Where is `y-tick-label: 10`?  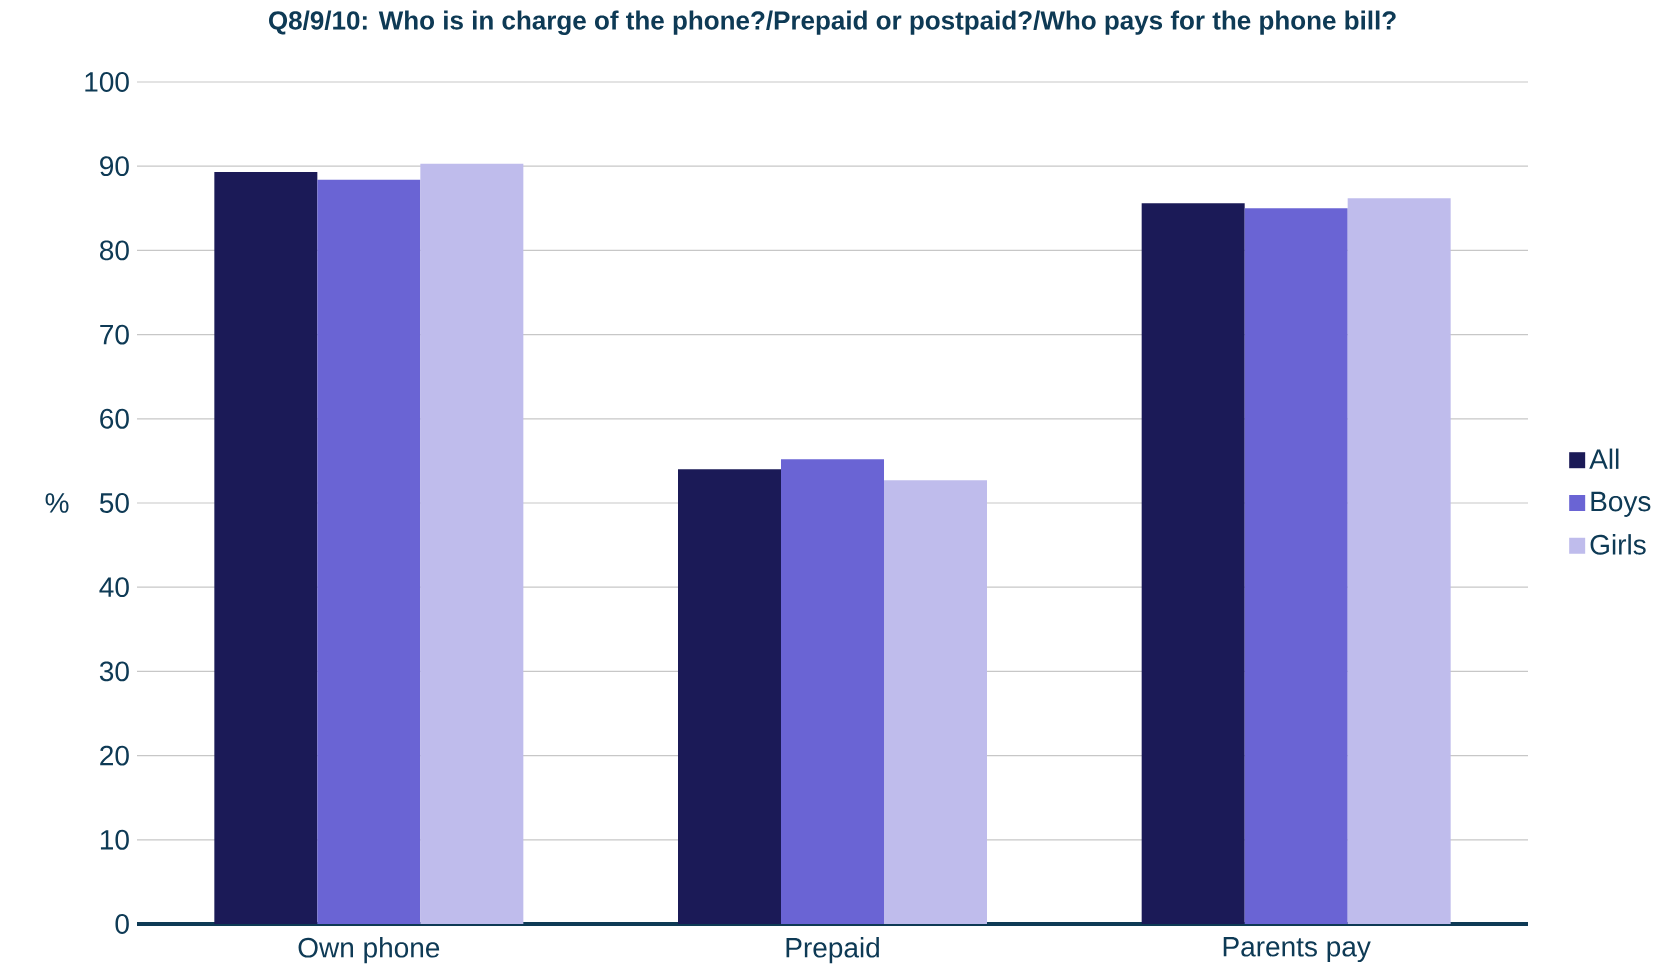
y-tick-label: 10 is located at coordinates (114, 839).